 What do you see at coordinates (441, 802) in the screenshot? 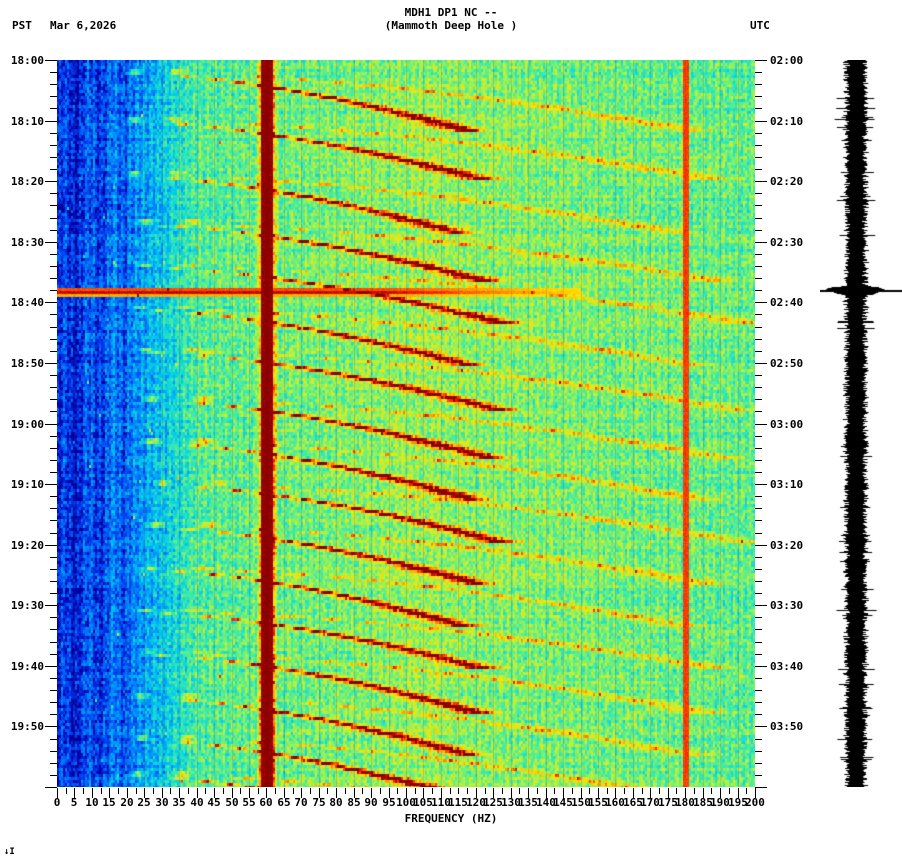
I see `x-axis-label-110: 110` at bounding box center [441, 802].